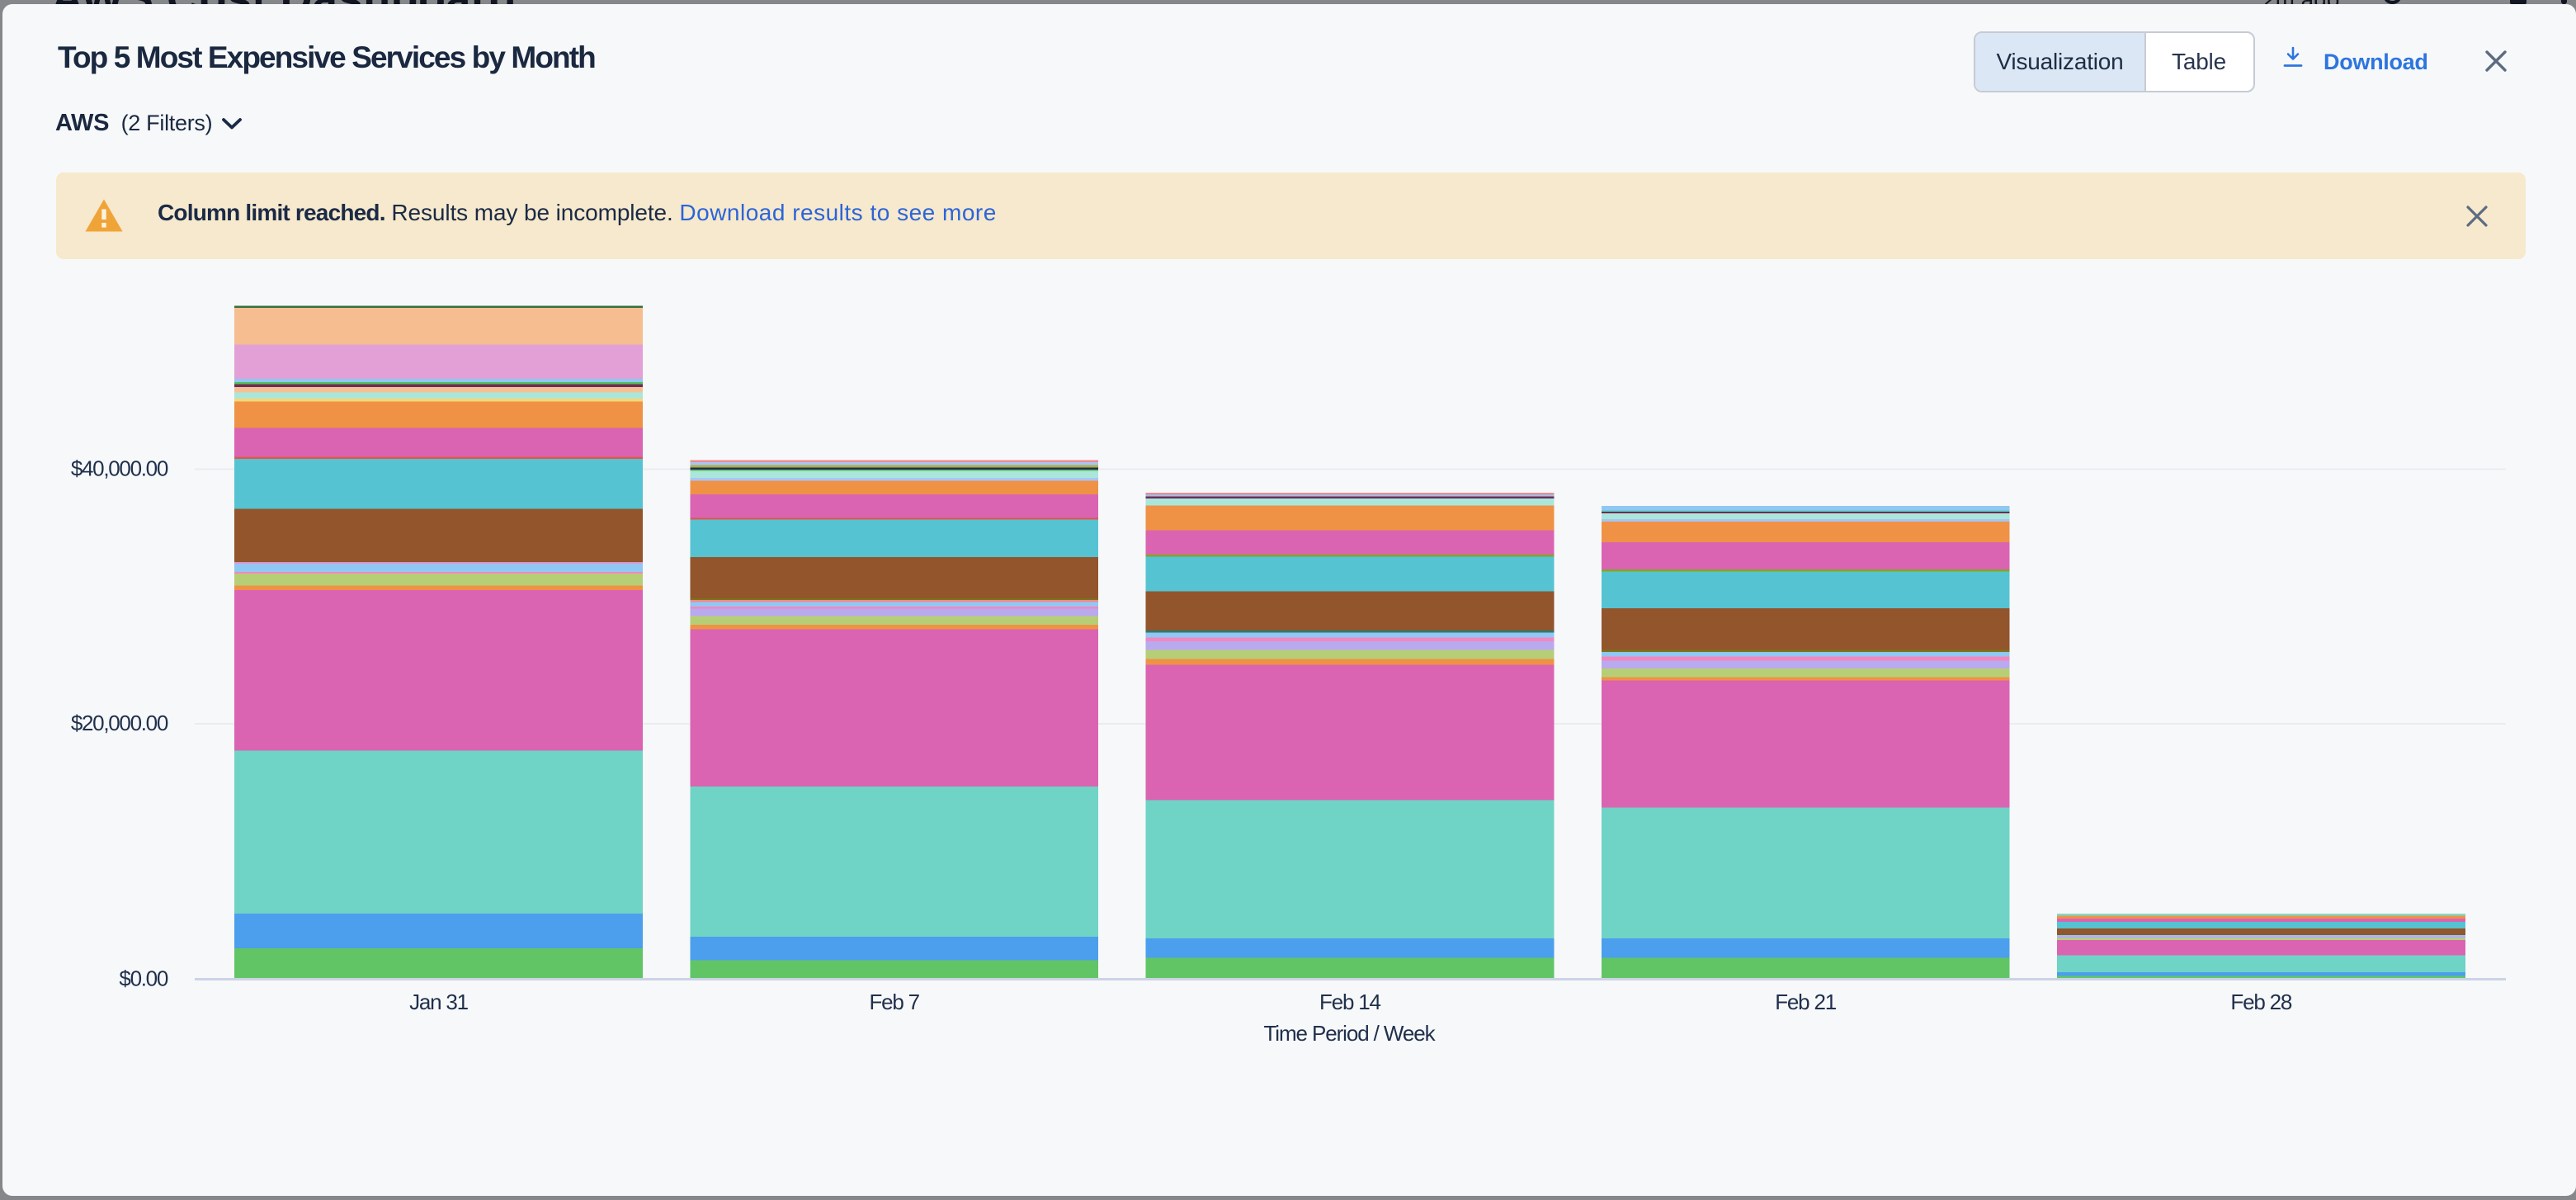  I want to click on svg-text: Feb 21, so click(1805, 1002).